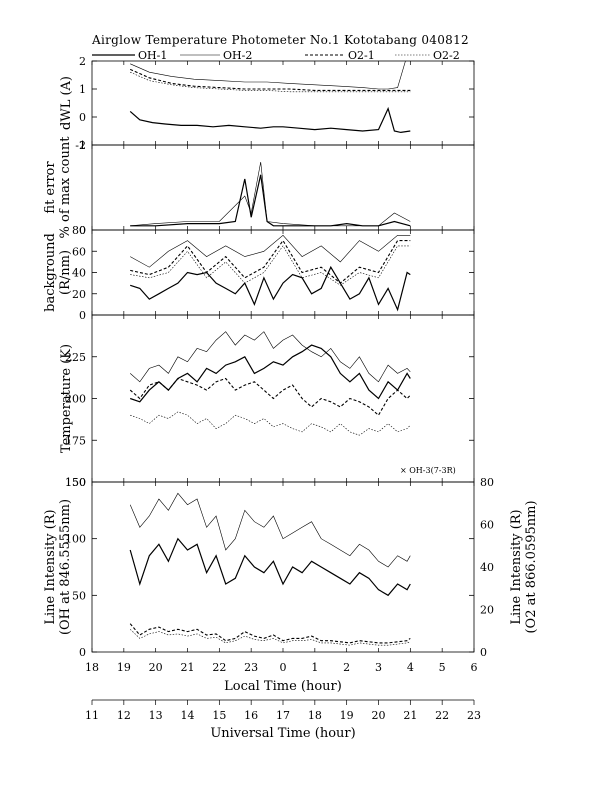 This screenshot has height=792, width=612. Describe the element at coordinates (516, 566) in the screenshot. I see `y2-axis-label: Line Intensity (R)` at that location.